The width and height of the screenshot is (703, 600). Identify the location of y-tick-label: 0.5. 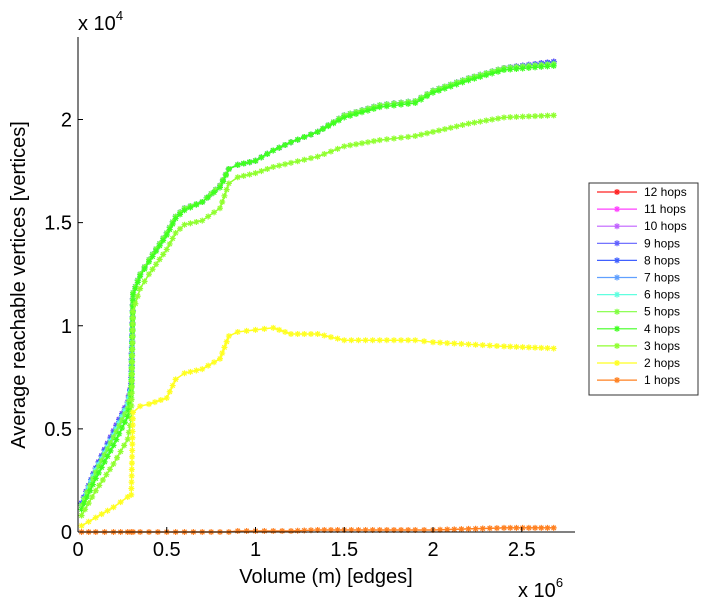
(58, 430).